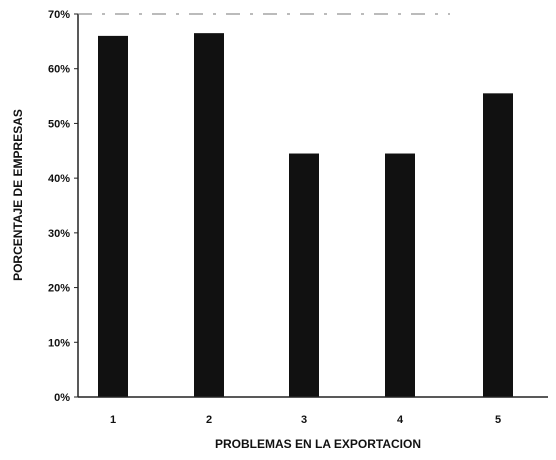  Describe the element at coordinates (62, 398) in the screenshot. I see `y-tick-label: 0%` at that location.